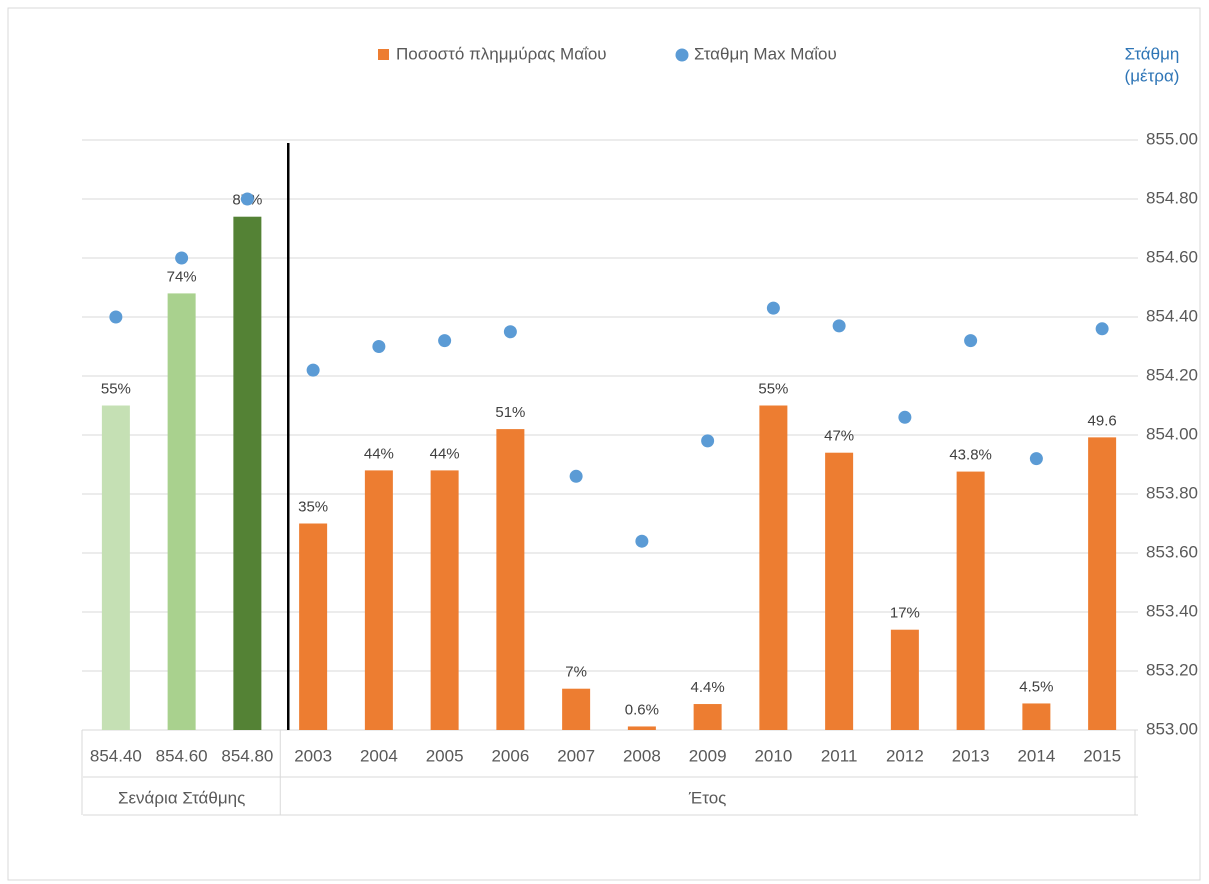 Image resolution: width=1209 pixels, height=884 pixels. Describe the element at coordinates (1172, 374) in the screenshot. I see `y2-tick-label: 854.20` at that location.